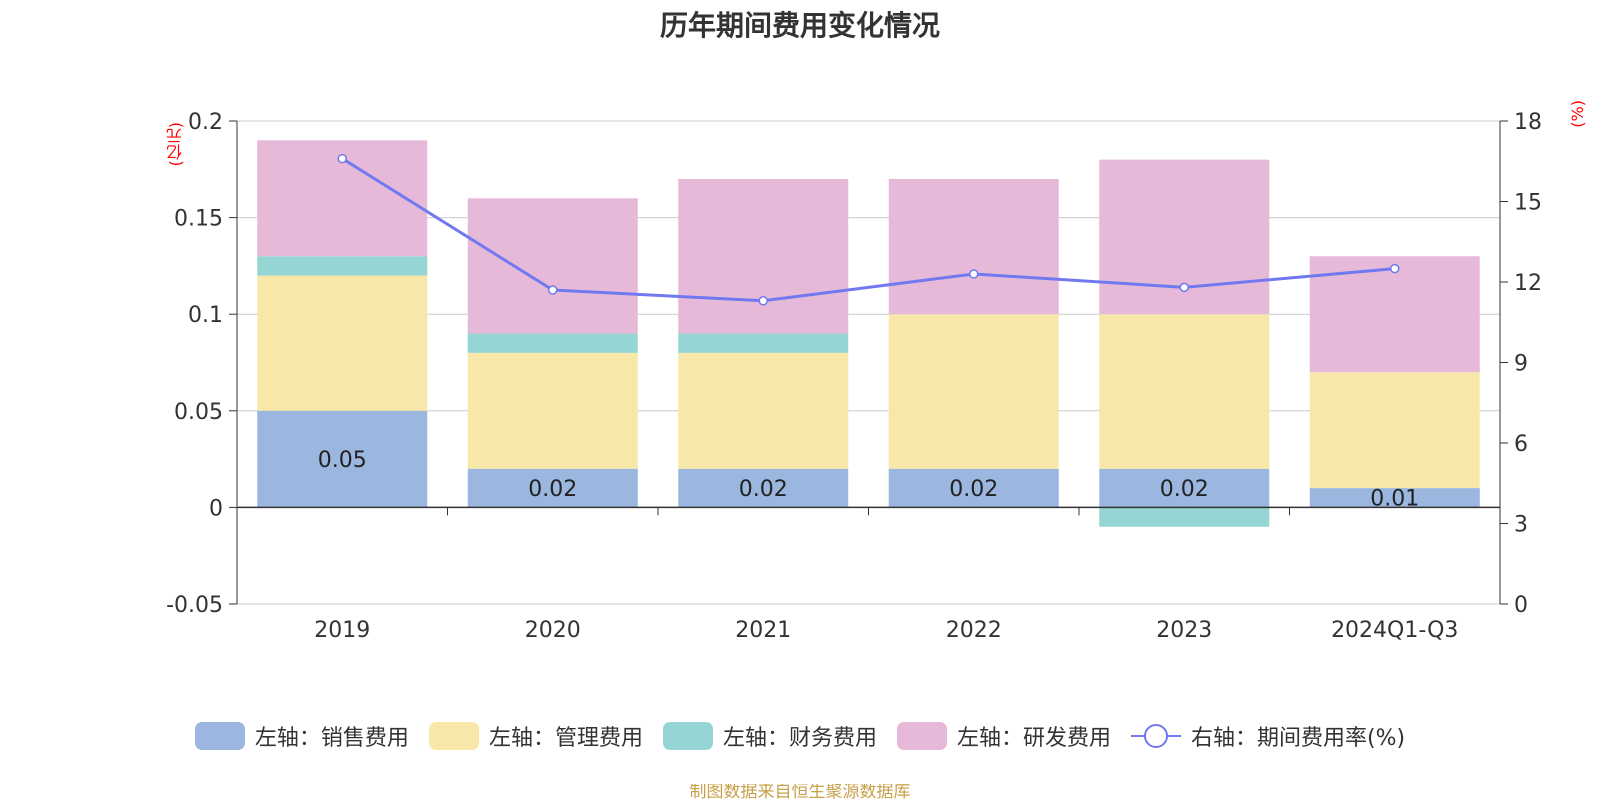 This screenshot has height=800, width=1600. I want to click on x-axis-category-label: 2022, so click(974, 630).